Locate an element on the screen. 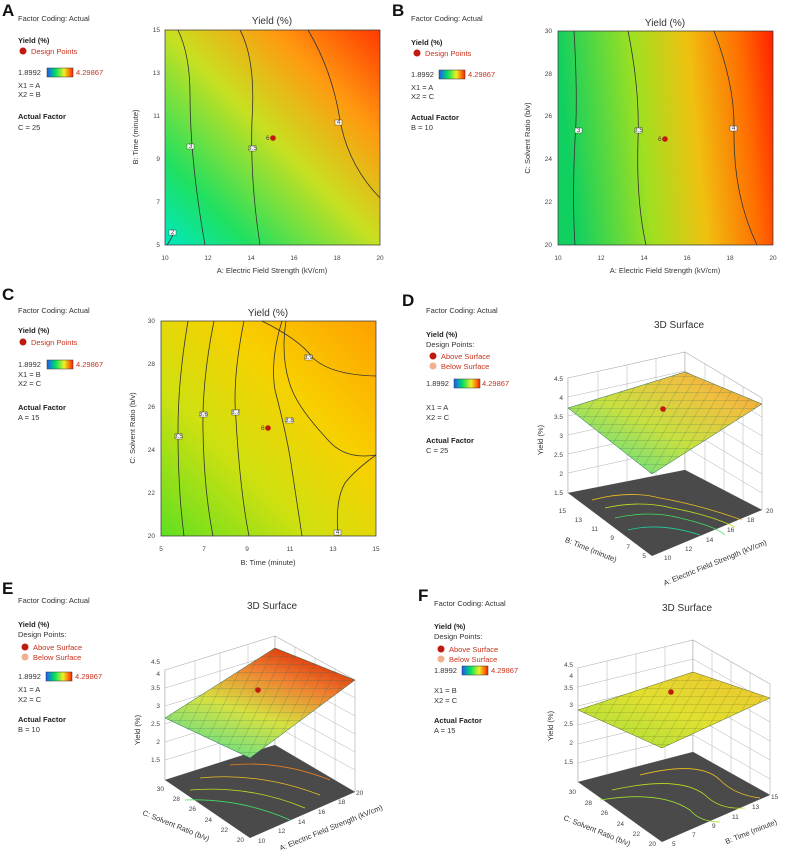 Image resolution: width=789 pixels, height=850 pixels. panel-letter: C is located at coordinates (8, 294).